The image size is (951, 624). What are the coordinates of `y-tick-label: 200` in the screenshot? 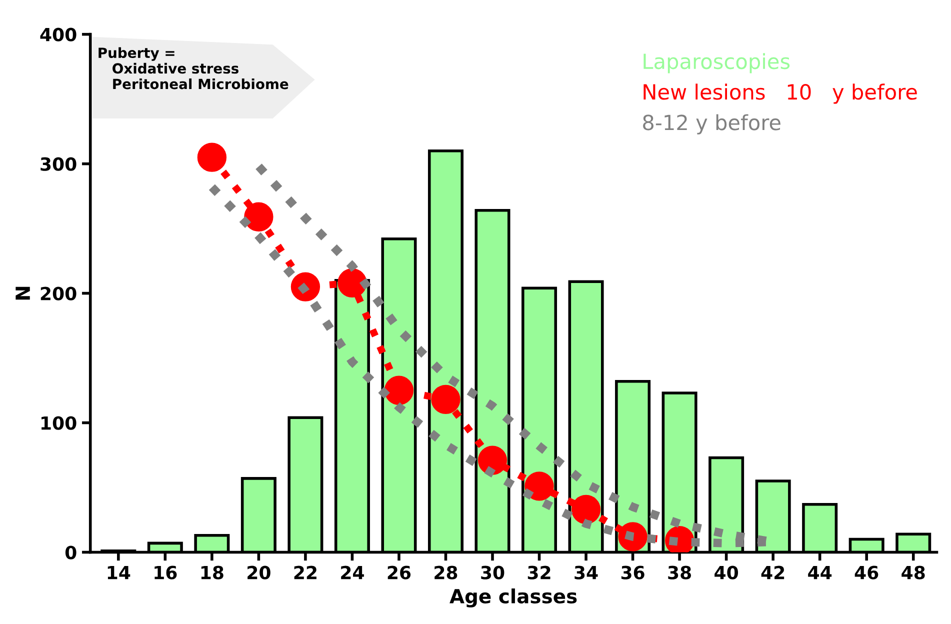 It's located at (58, 293).